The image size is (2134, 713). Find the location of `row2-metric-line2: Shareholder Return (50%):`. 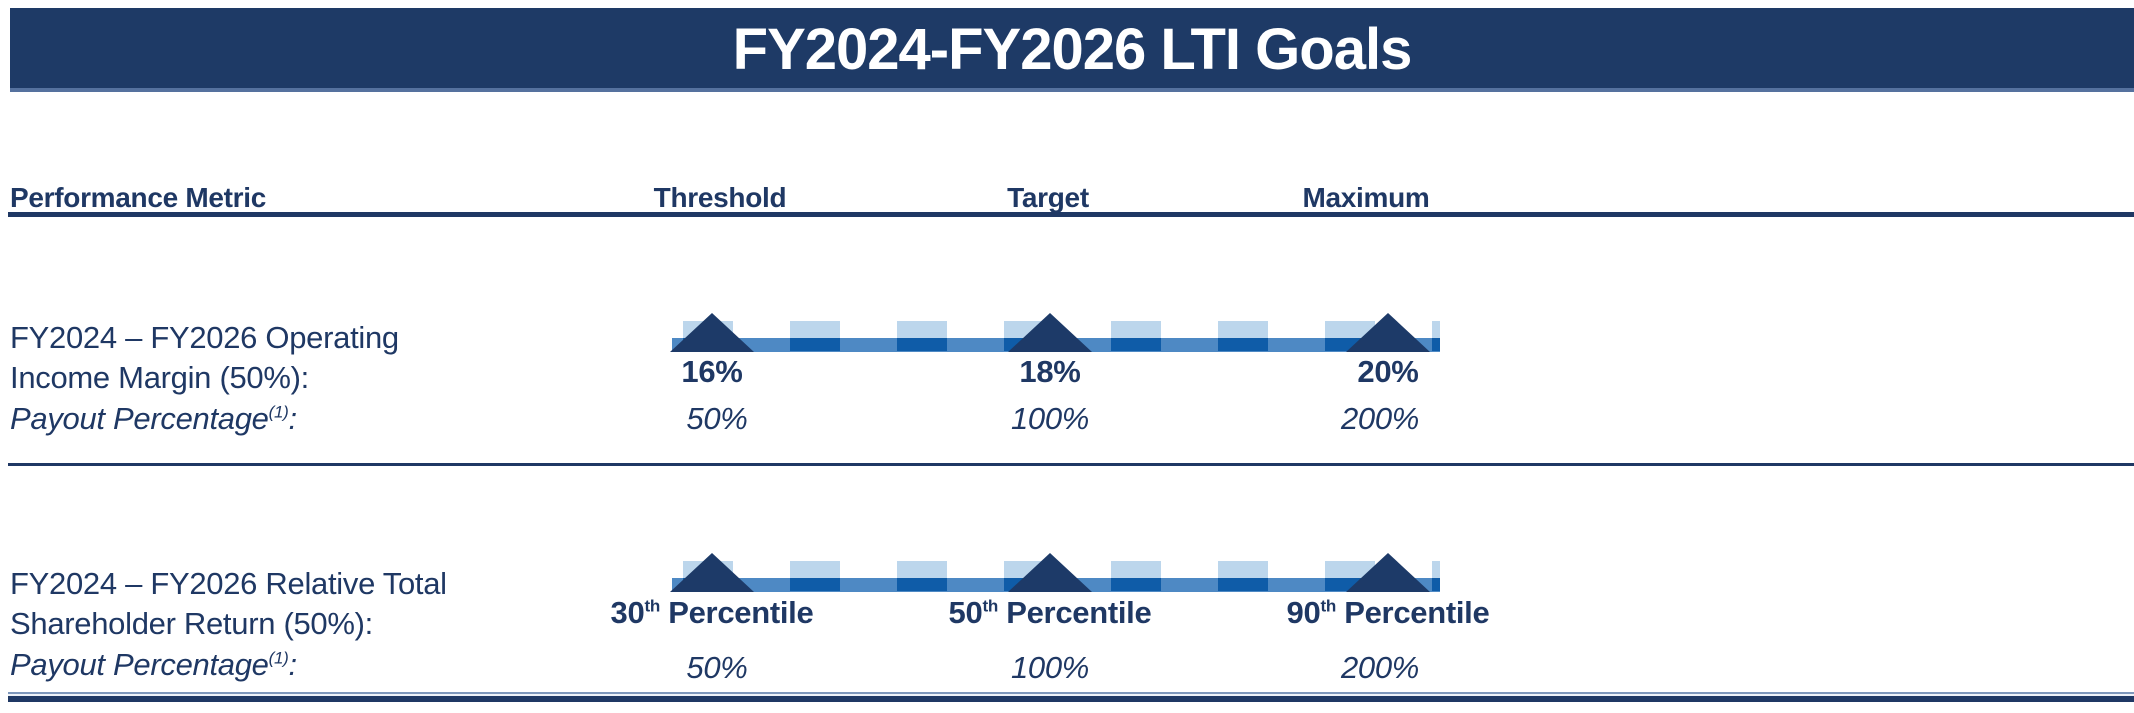

row2-metric-line2: Shareholder Return (50%): is located at coordinates (191, 623).